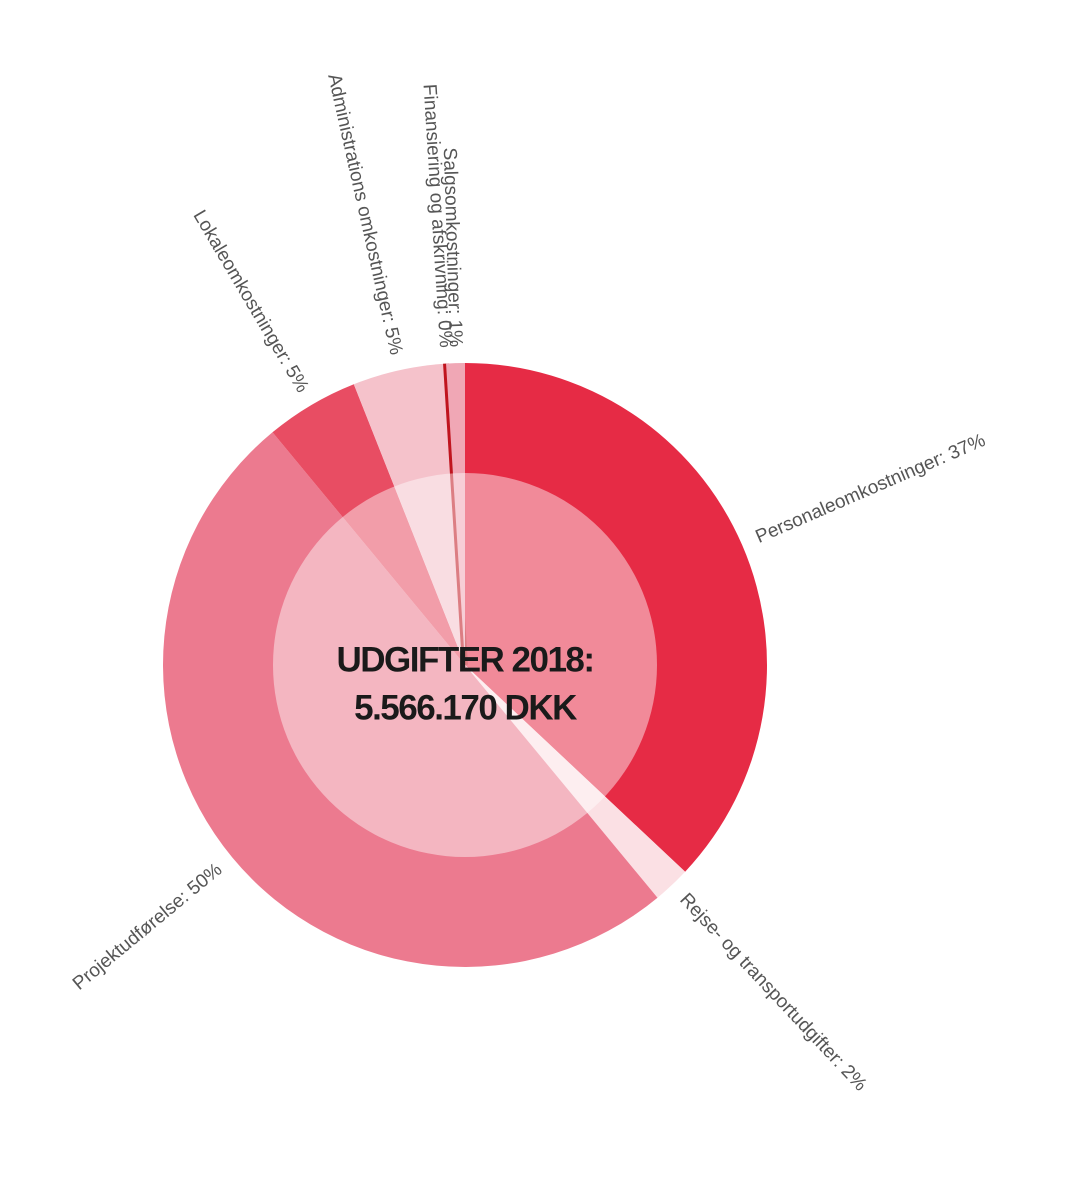  I want to click on value-label: 50%, so click(205, 879).